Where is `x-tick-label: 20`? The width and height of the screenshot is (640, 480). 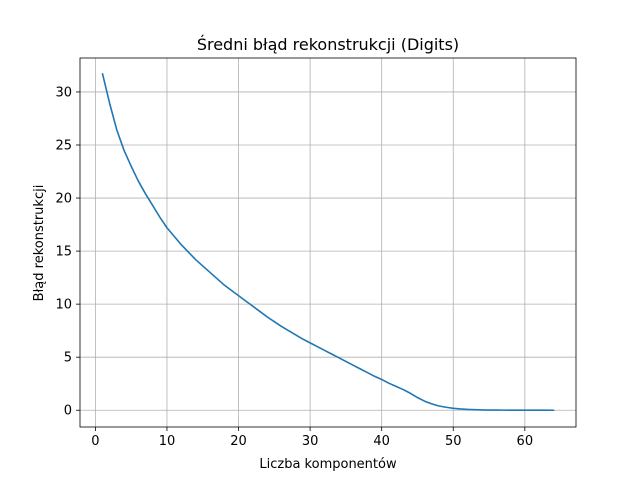 x-tick-label: 20 is located at coordinates (238, 441).